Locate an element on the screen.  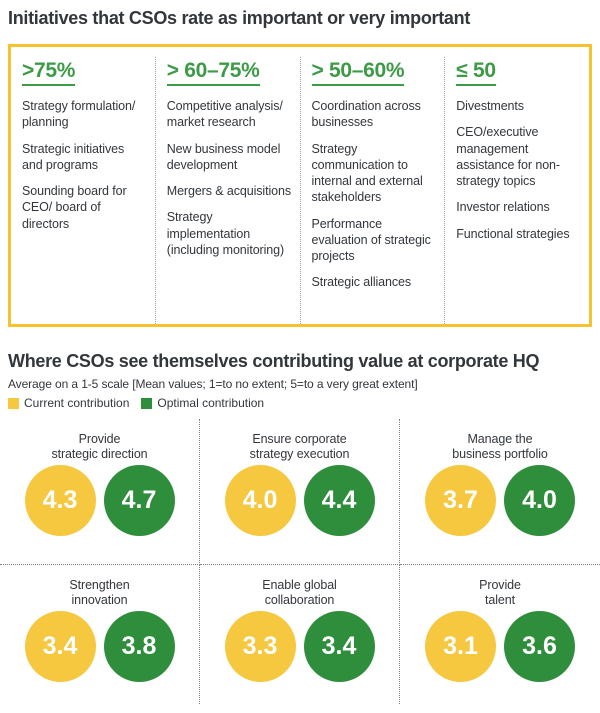
column-header: >75% is located at coordinates (48, 72).